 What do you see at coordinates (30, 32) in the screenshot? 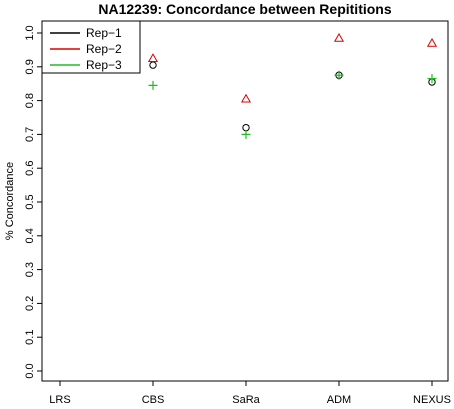
I see `y-tick-label: 1.0` at bounding box center [30, 32].